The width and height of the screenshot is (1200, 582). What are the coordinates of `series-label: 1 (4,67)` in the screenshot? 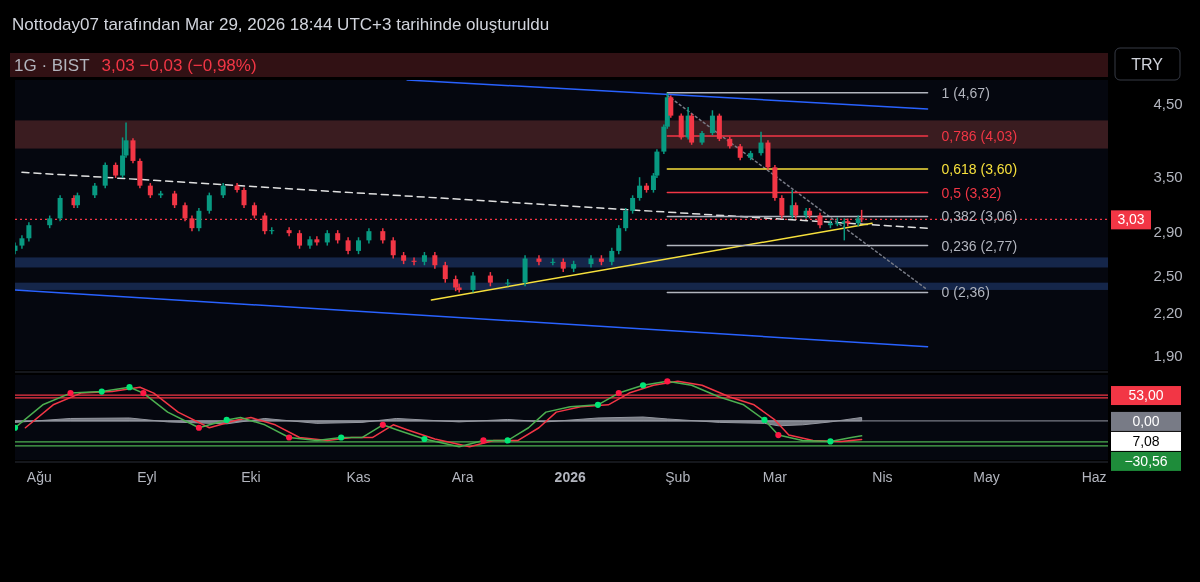 It's located at (965, 92).